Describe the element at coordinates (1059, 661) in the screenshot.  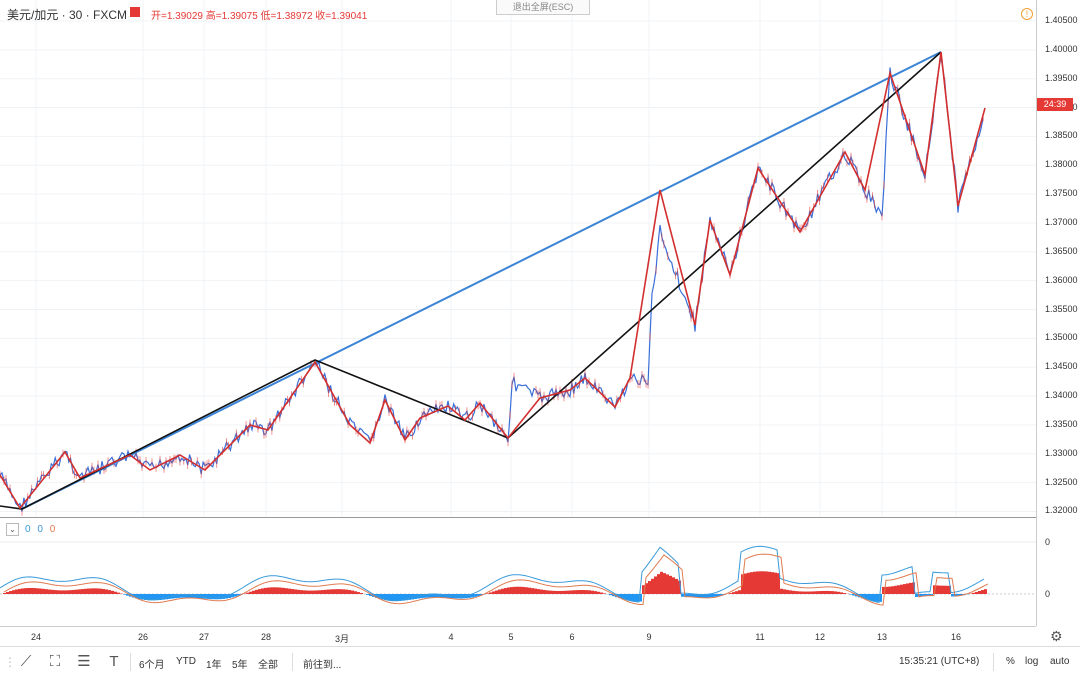
I see `auto-toggle: auto` at that location.